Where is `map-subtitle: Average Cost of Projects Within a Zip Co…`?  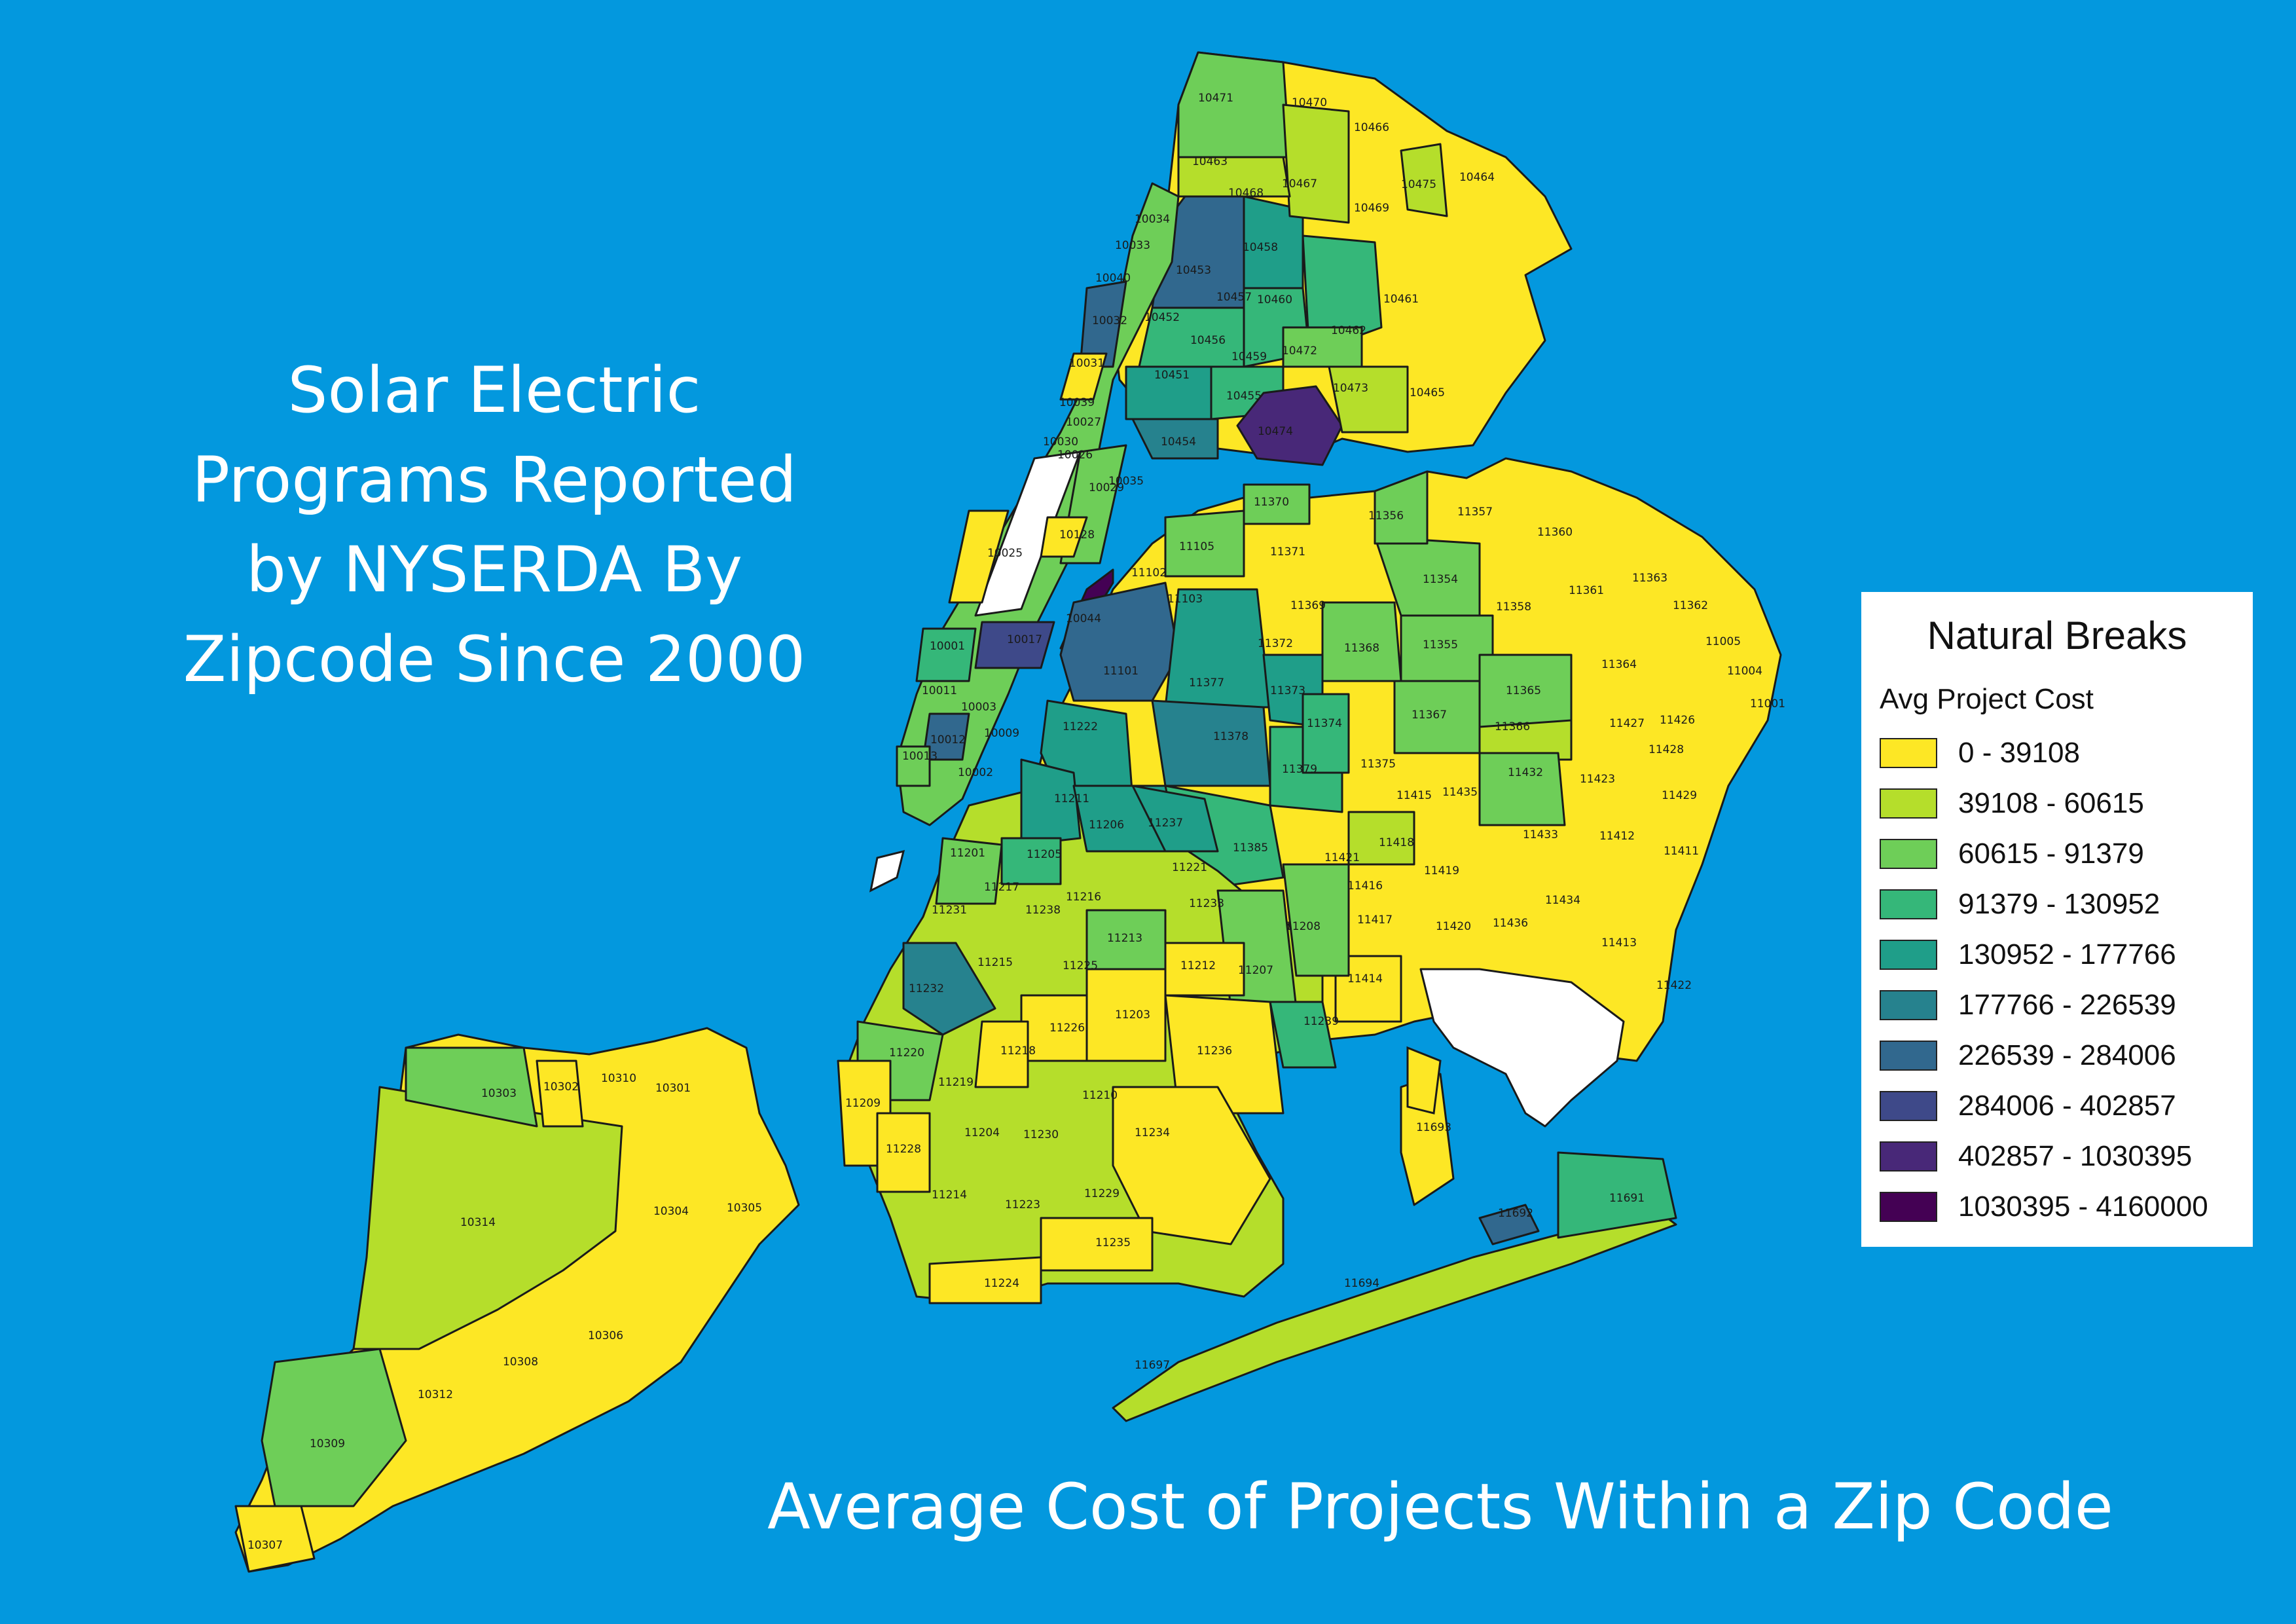
map-subtitle: Average Cost of Projects Within a Zip Co… is located at coordinates (1440, 1506).